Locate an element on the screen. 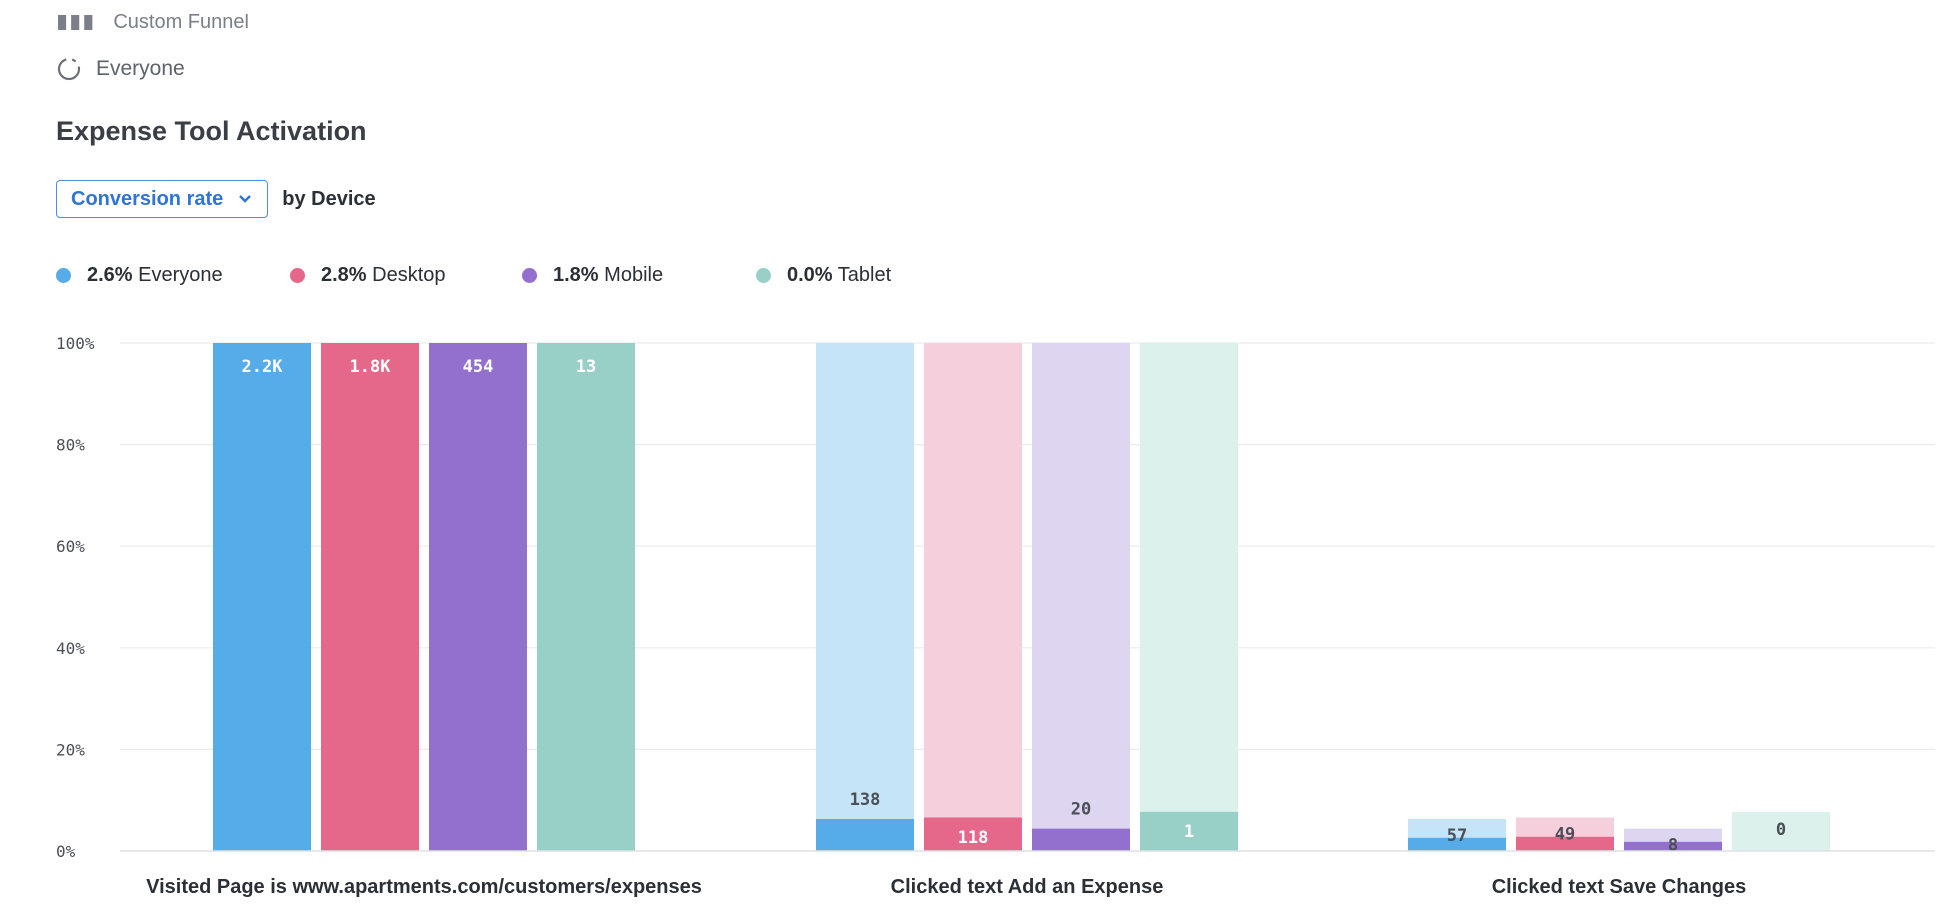  funnel-icon: ▮▮▮ is located at coordinates (76, 22).